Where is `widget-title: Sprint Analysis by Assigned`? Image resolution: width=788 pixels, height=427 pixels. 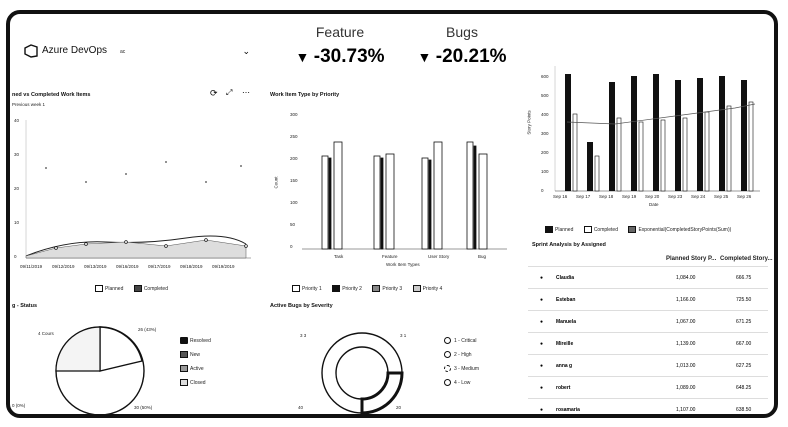 widget-title: Sprint Analysis by Assigned is located at coordinates (569, 245).